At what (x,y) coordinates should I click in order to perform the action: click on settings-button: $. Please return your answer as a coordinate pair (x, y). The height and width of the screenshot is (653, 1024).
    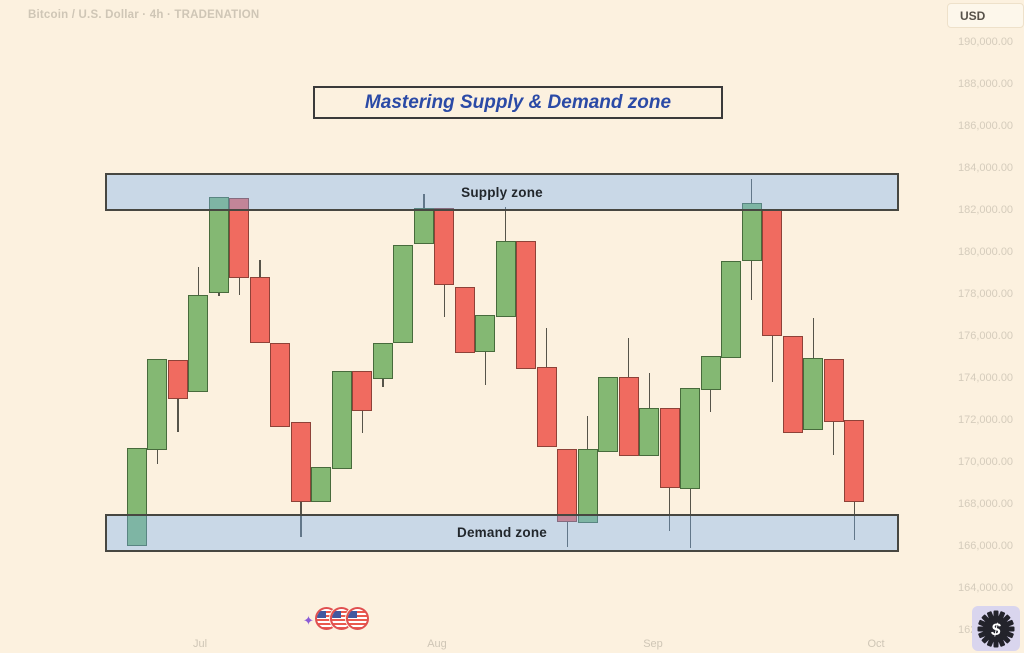
    Looking at the image, I should click on (996, 628).